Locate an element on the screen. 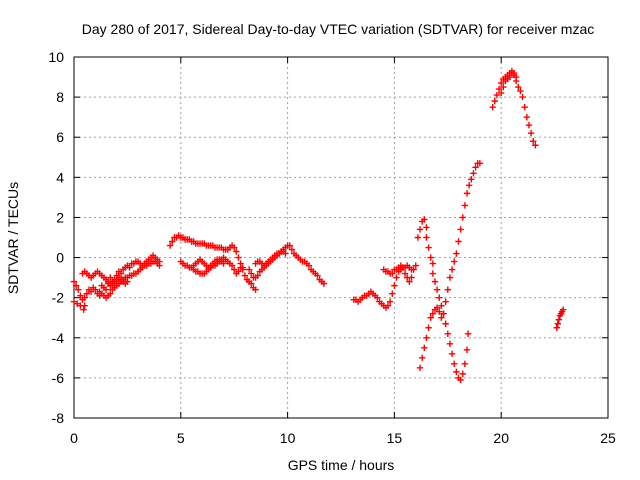 The height and width of the screenshot is (480, 640). x-tick-label: 0 is located at coordinates (74, 438).